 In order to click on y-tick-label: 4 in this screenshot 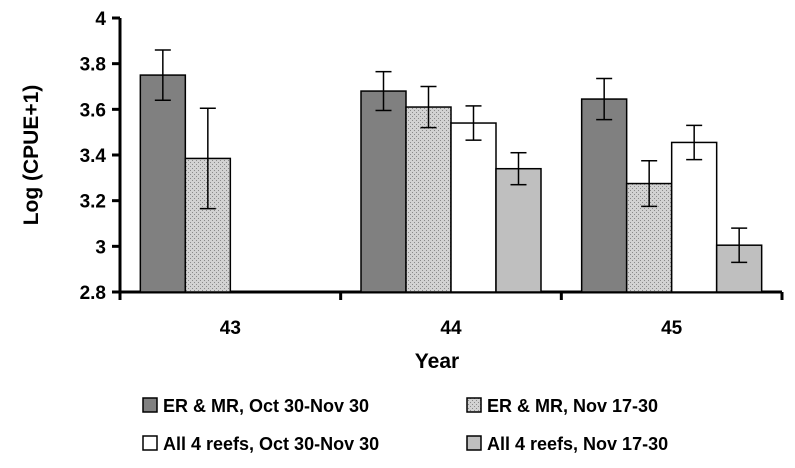, I will do `click(100, 19)`.